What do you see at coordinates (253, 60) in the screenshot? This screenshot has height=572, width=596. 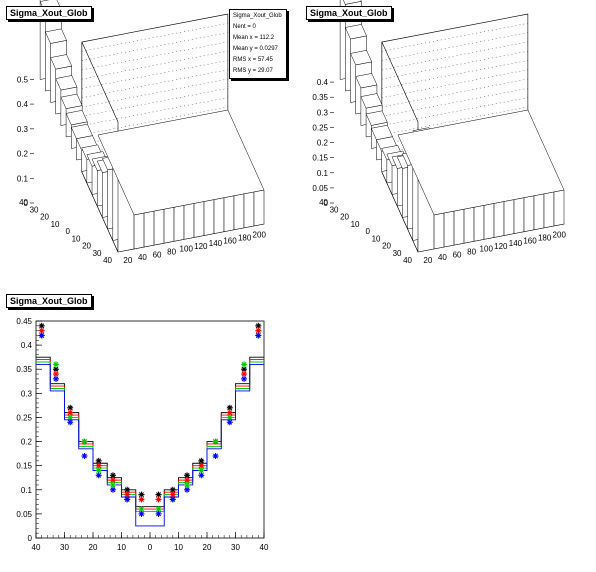 I see `stats-line: RMS x = 57.45` at bounding box center [253, 60].